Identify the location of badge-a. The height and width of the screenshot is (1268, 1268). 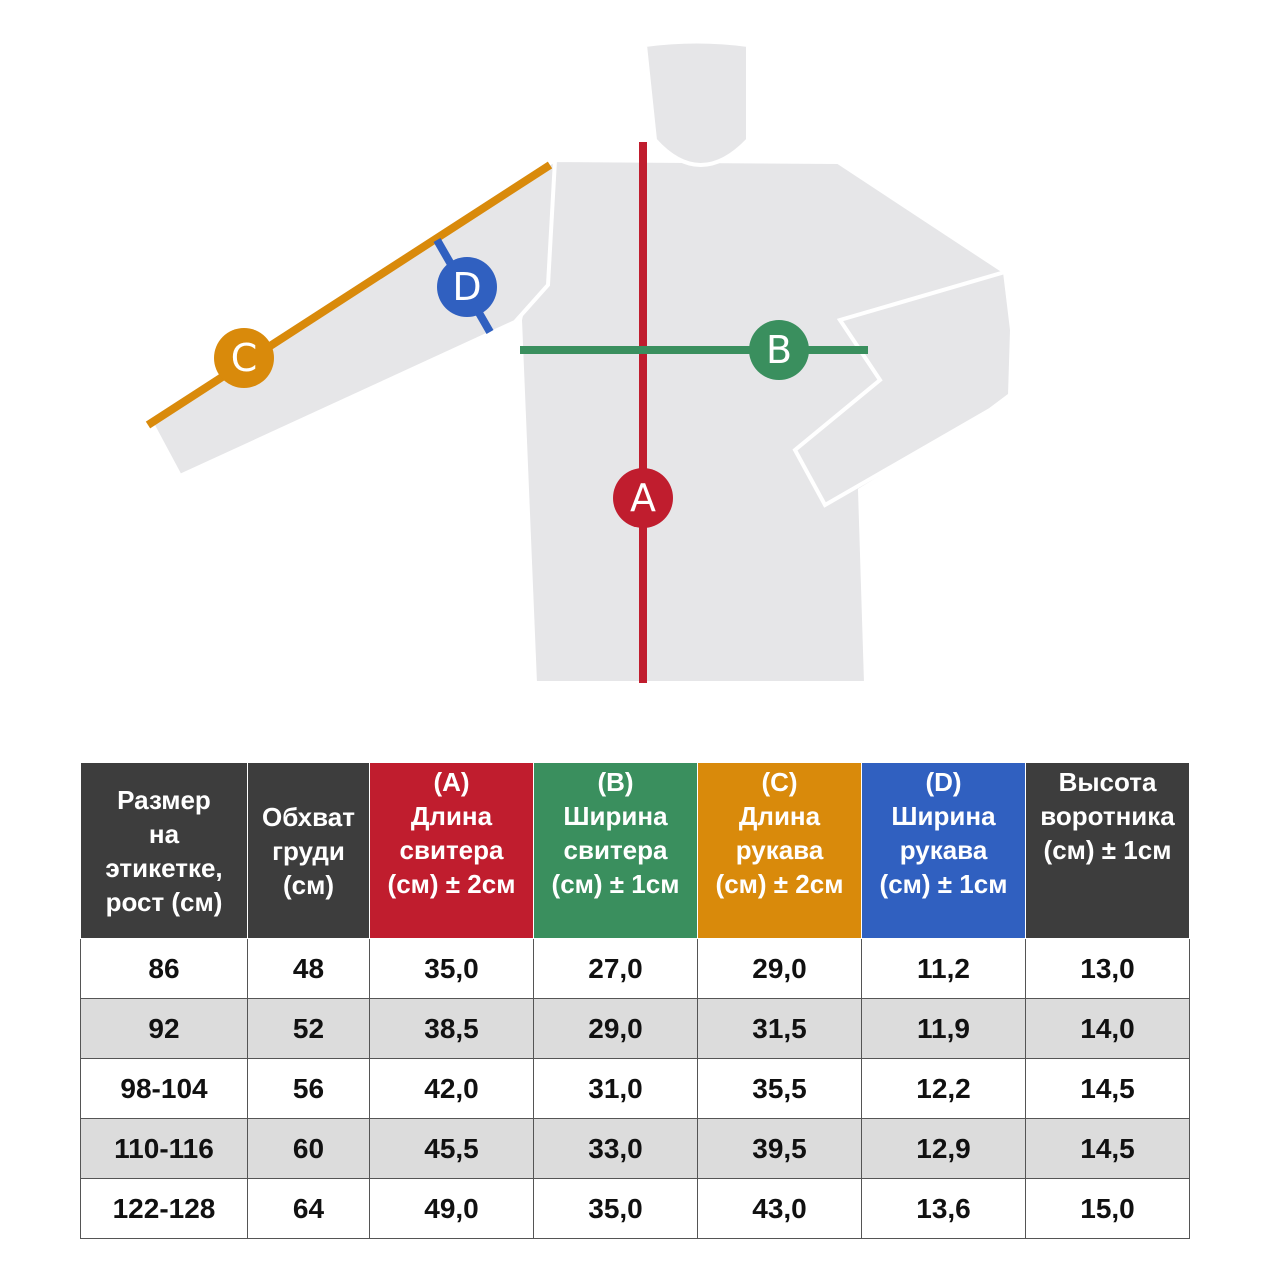
(643, 498).